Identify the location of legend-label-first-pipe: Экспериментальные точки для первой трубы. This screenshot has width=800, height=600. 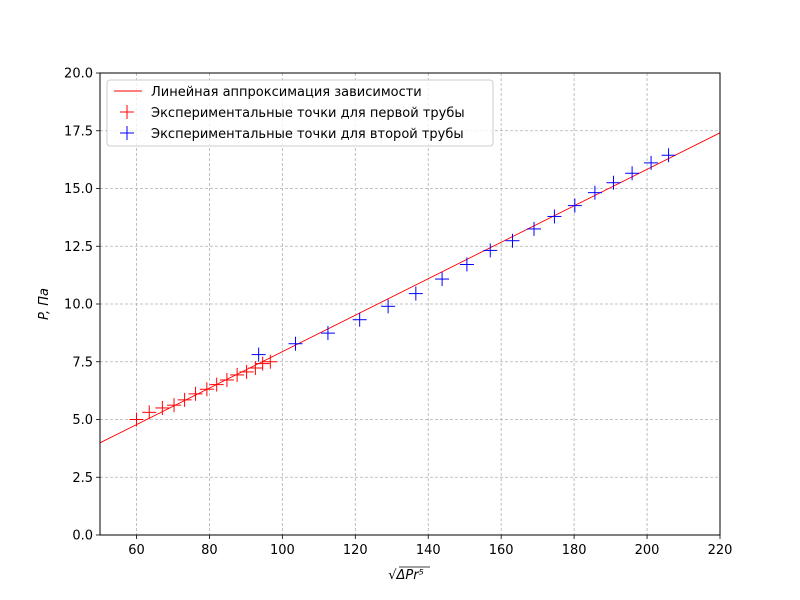
(308, 113).